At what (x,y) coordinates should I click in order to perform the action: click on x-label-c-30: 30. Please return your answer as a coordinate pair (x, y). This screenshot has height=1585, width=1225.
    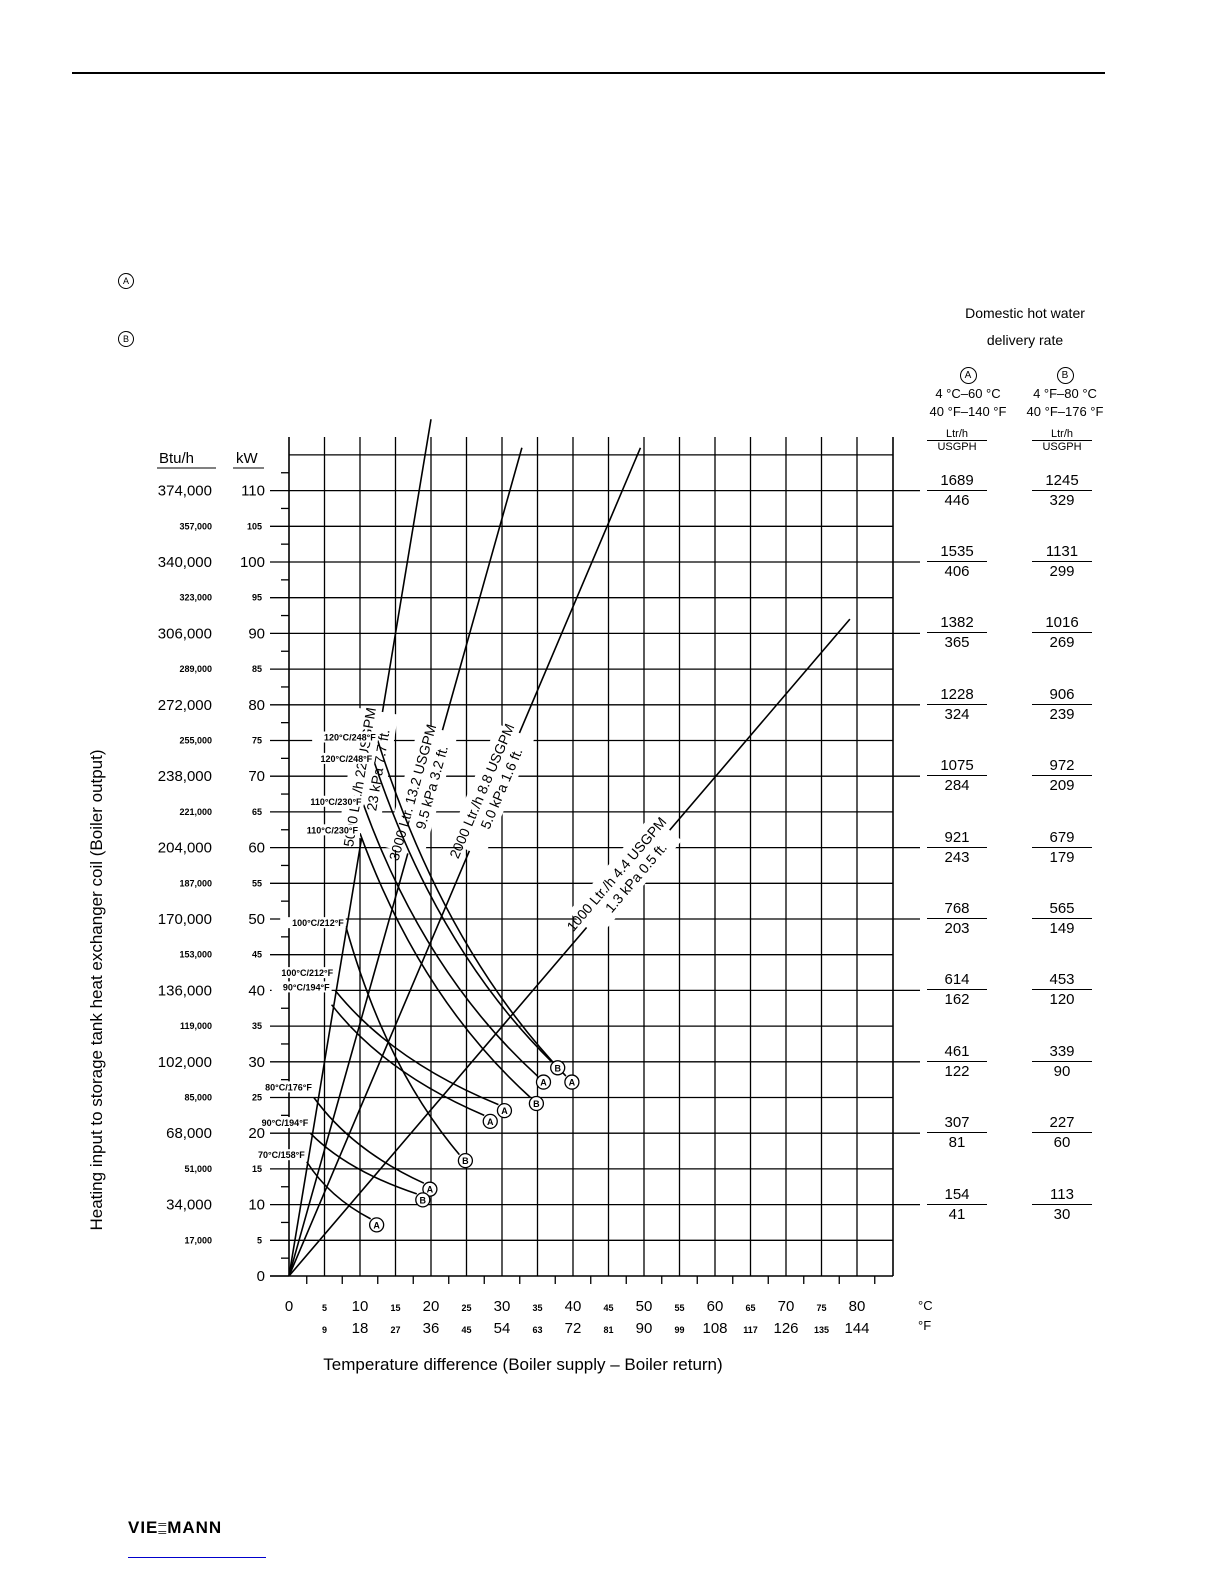
    Looking at the image, I should click on (502, 1306).